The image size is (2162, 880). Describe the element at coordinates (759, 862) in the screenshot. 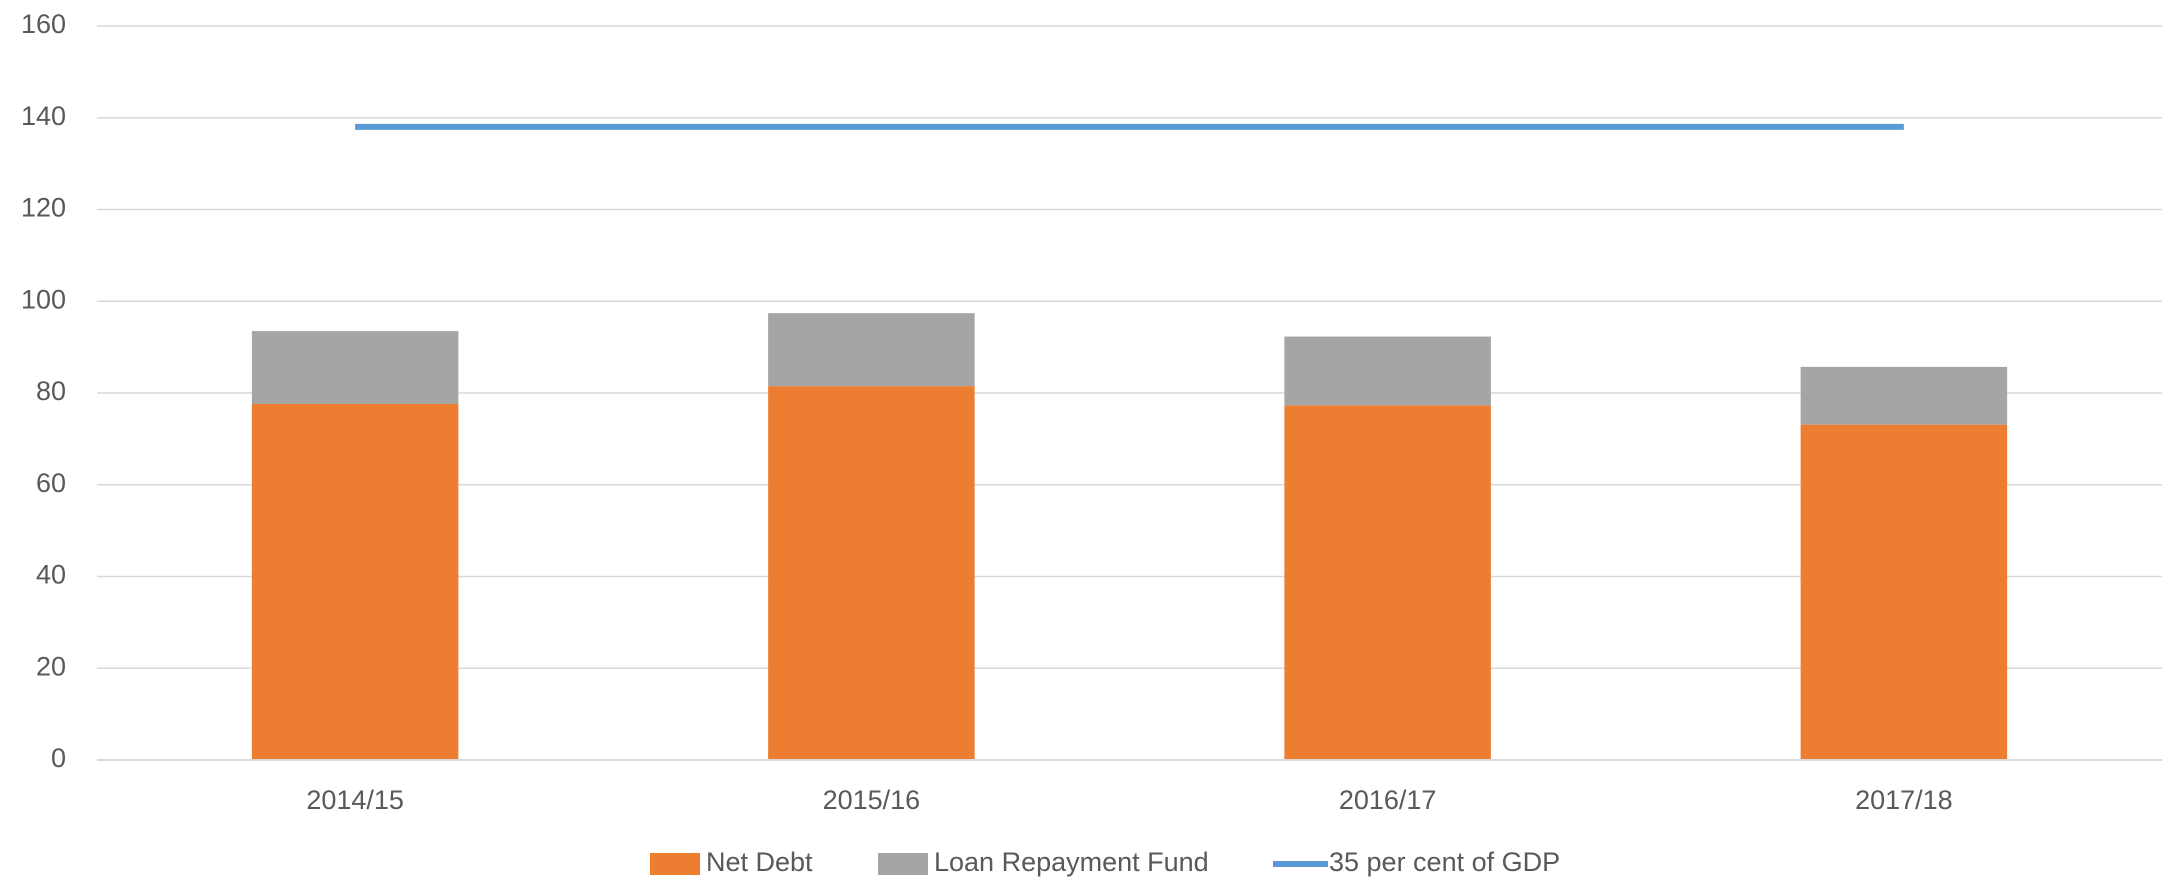

I see `legend-label: Net Debt` at that location.